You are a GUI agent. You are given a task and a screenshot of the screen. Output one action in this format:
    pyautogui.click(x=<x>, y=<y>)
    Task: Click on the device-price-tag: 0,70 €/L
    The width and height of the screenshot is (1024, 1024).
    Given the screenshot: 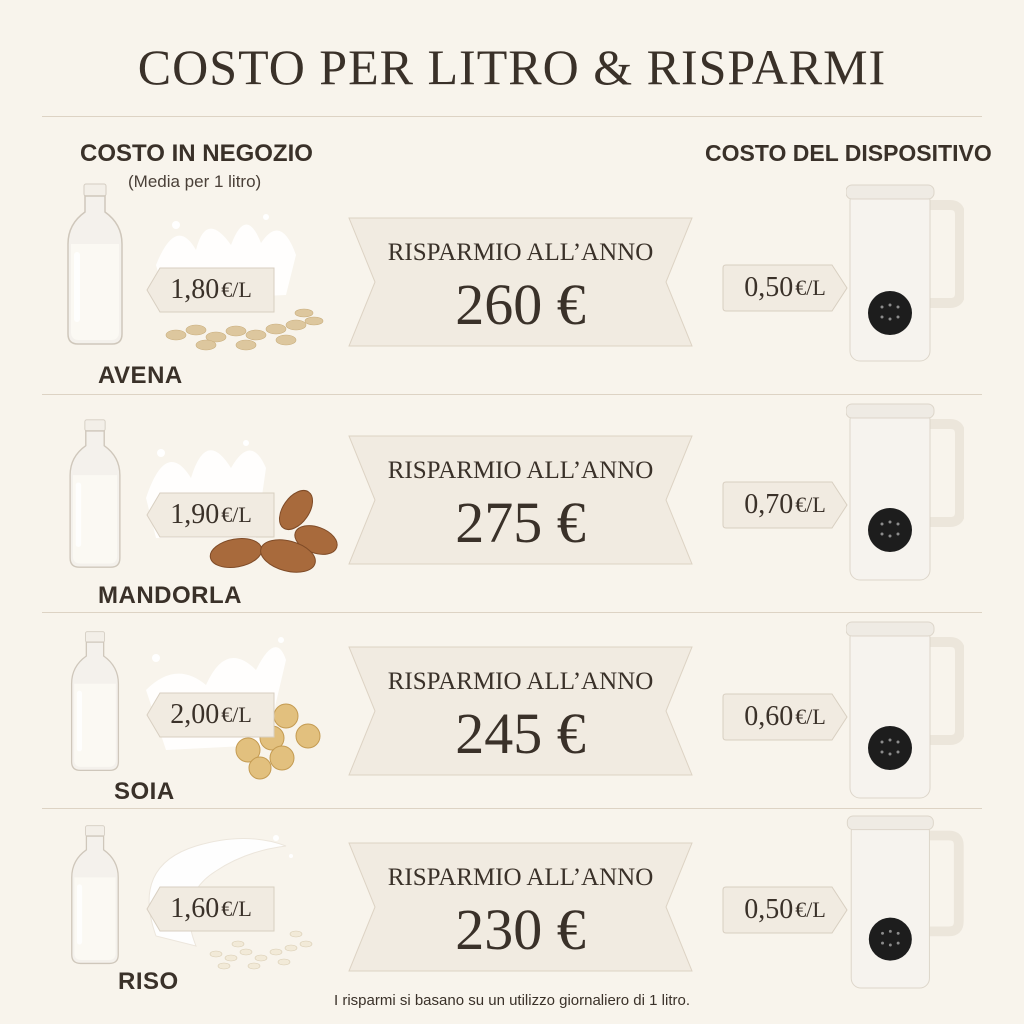 What is the action you would take?
    pyautogui.click(x=785, y=505)
    